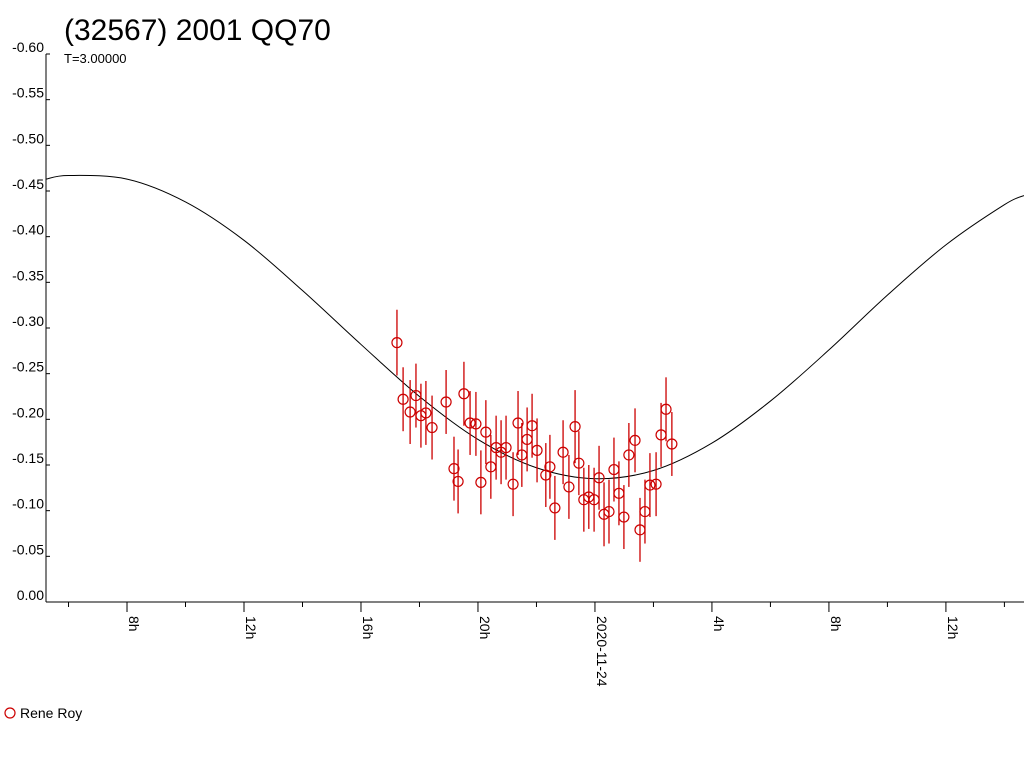  I want to click on x-tick-label: 20h, so click(485, 627).